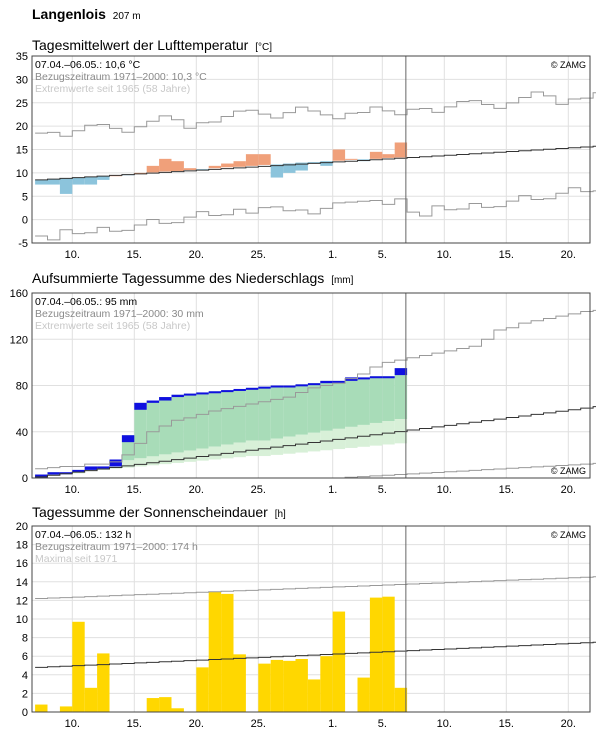 The height and width of the screenshot is (729, 596). What do you see at coordinates (76, 559) in the screenshot?
I see `info-extremes: Maxima seit 1971` at bounding box center [76, 559].